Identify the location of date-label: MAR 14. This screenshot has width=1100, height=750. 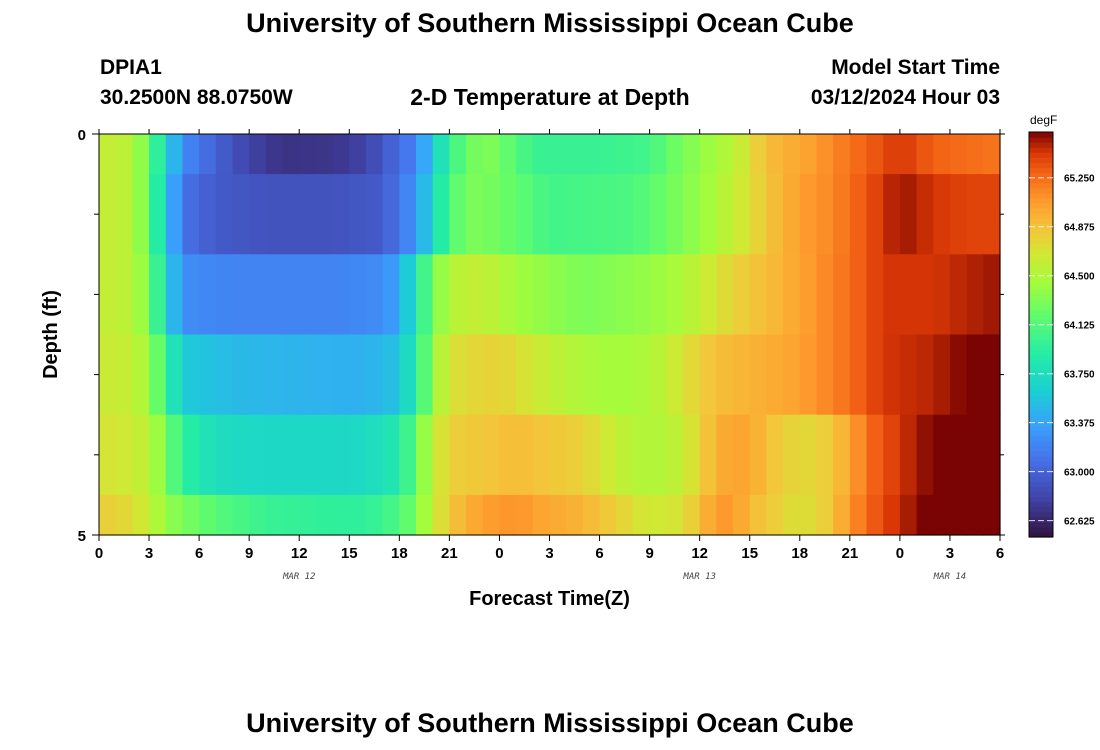
(950, 577).